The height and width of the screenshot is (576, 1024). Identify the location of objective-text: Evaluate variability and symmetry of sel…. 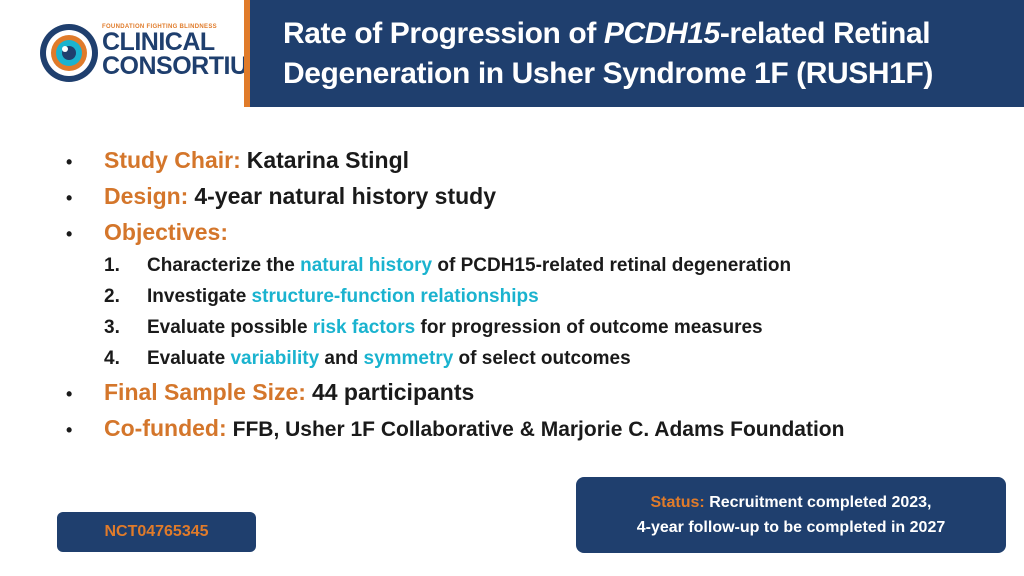
(389, 358).